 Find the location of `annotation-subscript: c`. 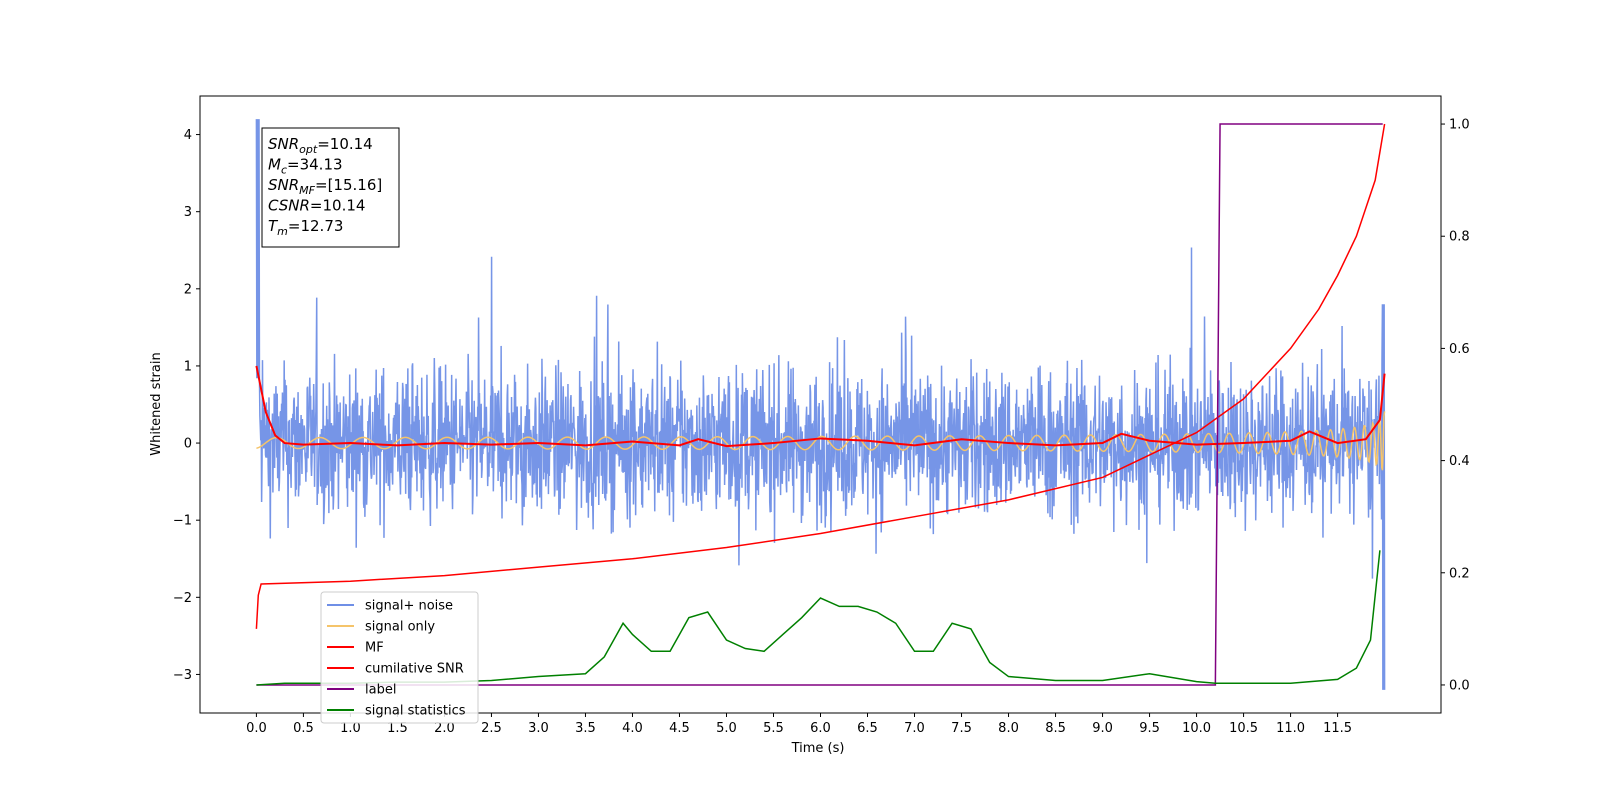

annotation-subscript: c is located at coordinates (284, 170).